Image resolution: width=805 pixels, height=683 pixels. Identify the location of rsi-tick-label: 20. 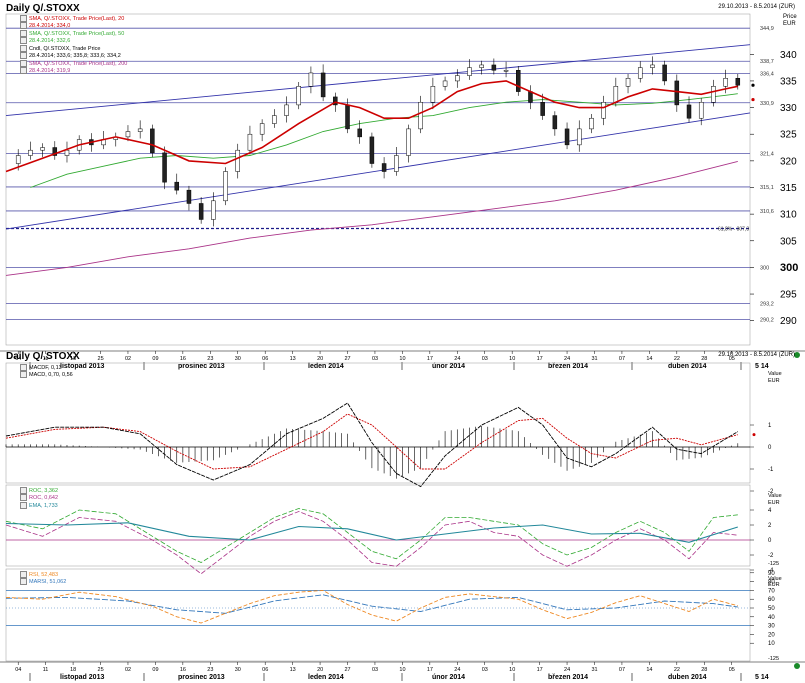
(771, 635).